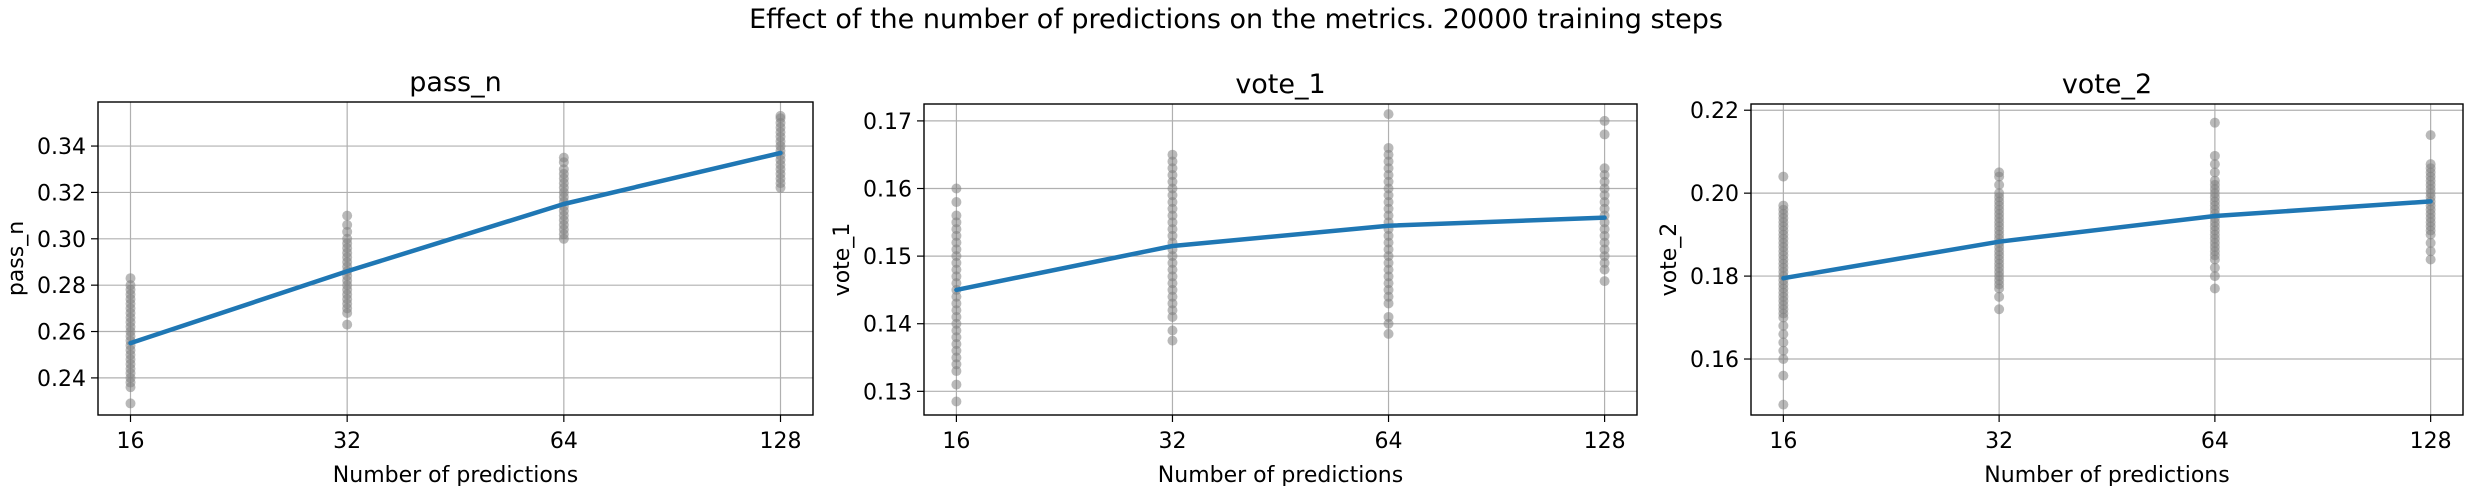  What do you see at coordinates (61, 240) in the screenshot?
I see `y-tick-label: 0.30` at bounding box center [61, 240].